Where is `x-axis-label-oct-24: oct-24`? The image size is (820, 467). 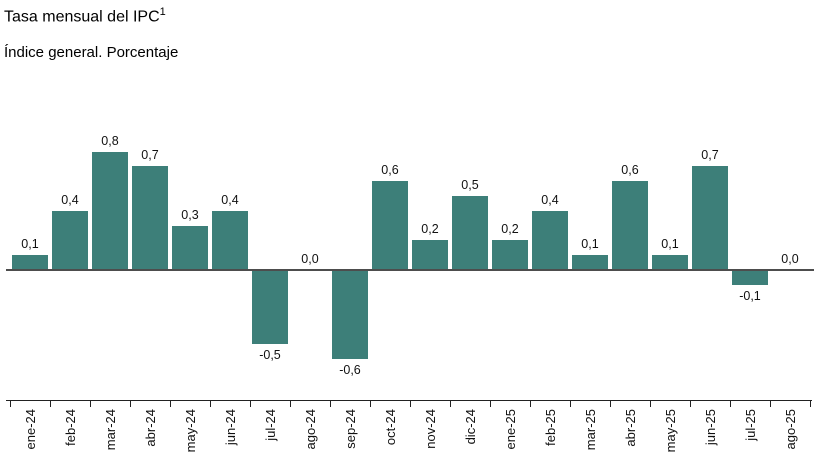
x-axis-label-oct-24: oct-24 is located at coordinates (390, 427).